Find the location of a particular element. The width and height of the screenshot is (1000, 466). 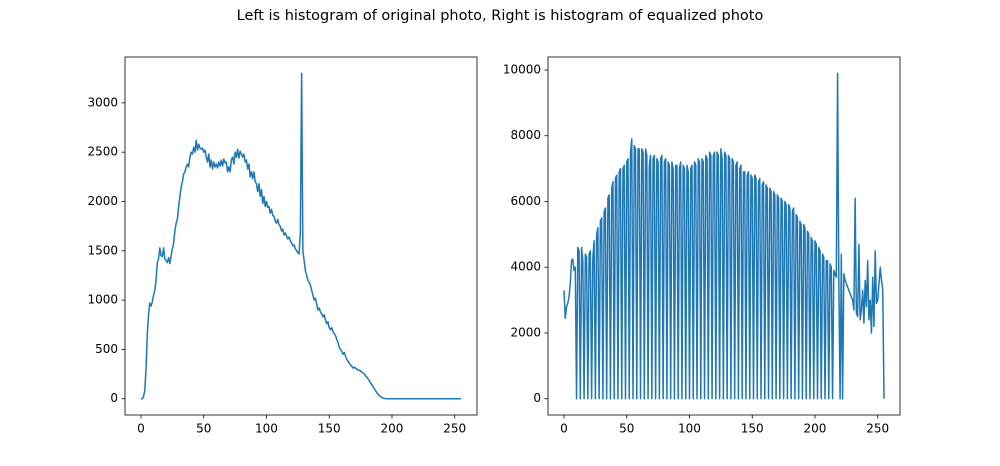

y-tick-label: 1000 is located at coordinates (102, 300).